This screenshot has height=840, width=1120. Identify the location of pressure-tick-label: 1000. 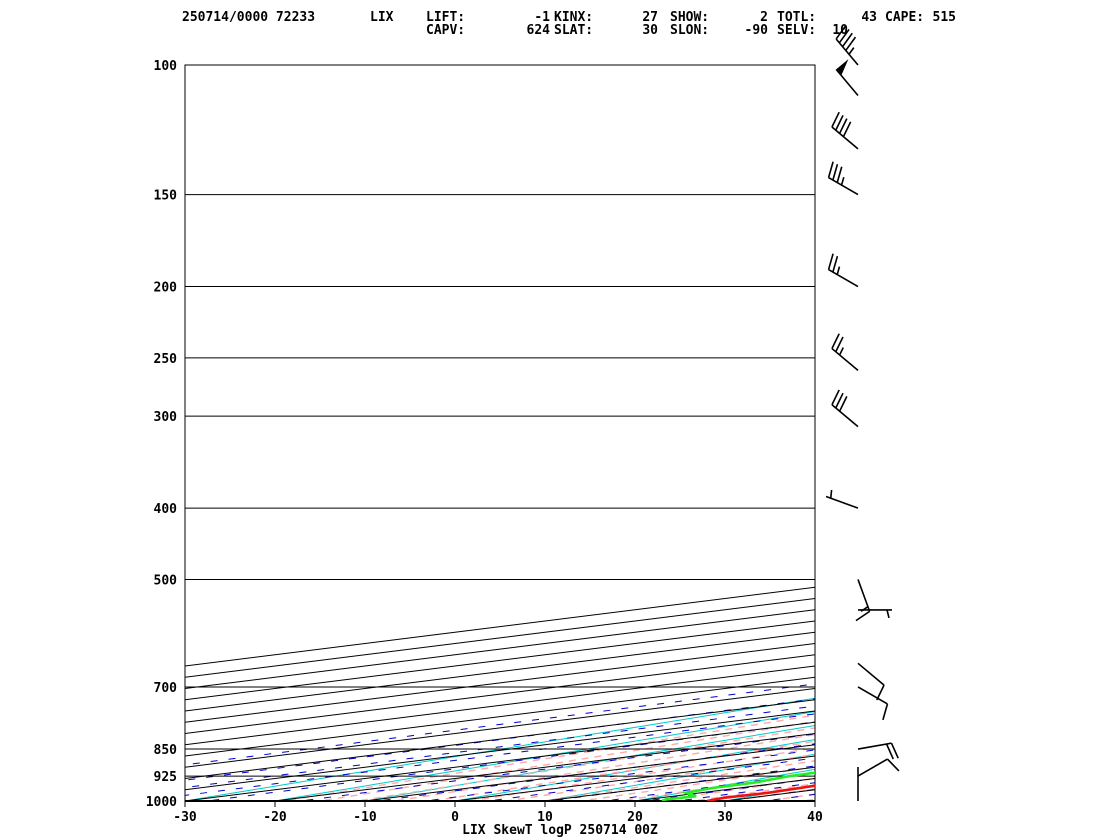
(161, 802).